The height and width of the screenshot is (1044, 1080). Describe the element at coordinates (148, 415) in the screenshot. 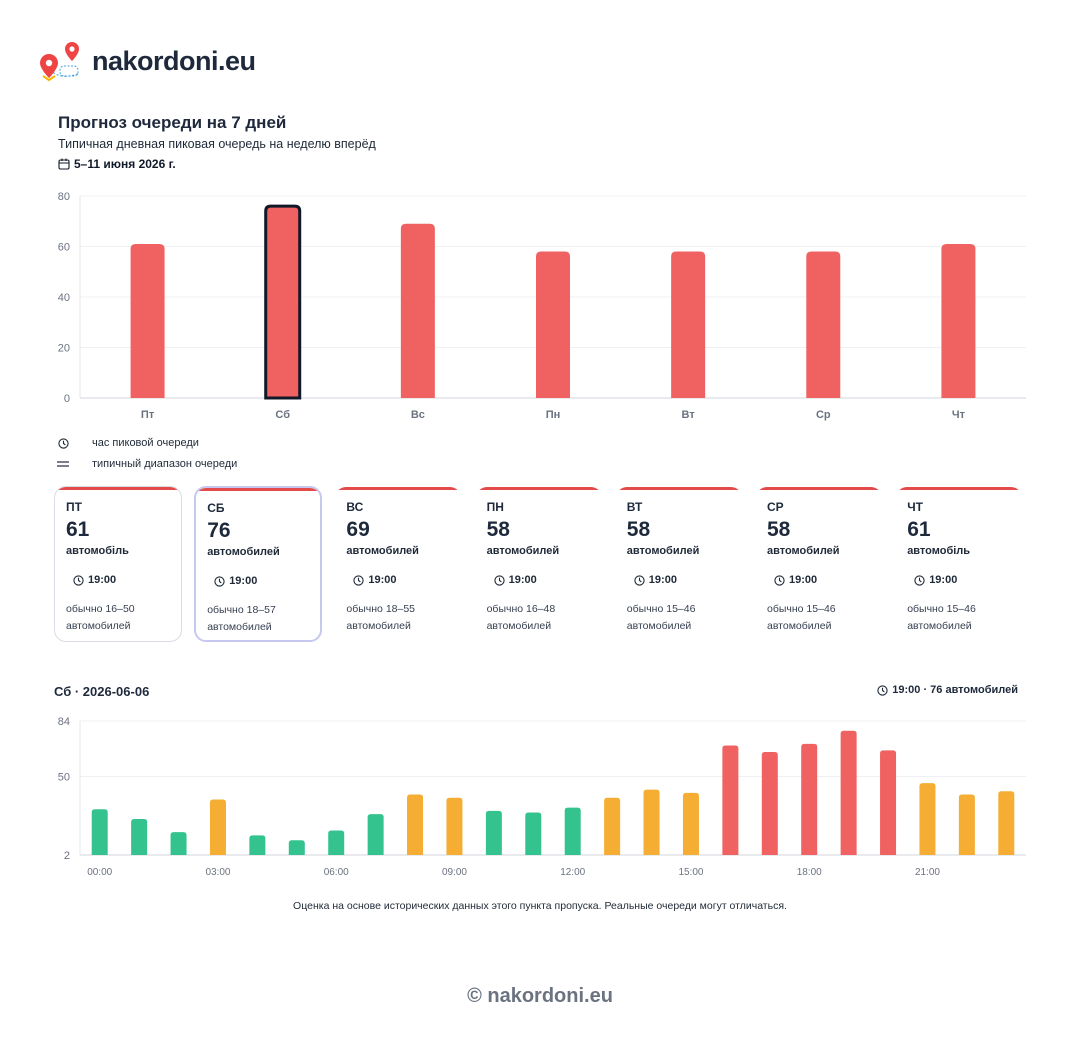

I see `x-tick-label: Пт` at that location.